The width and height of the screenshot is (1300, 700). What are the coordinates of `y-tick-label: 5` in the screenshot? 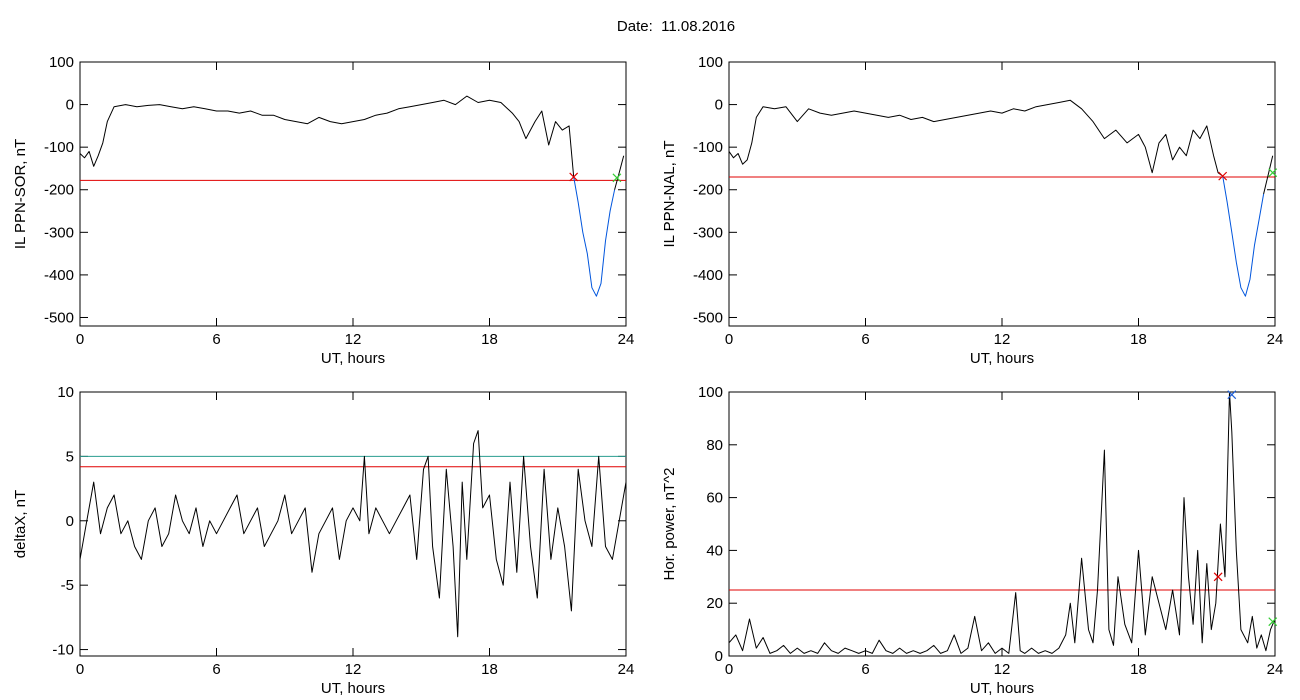 It's located at (70, 456).